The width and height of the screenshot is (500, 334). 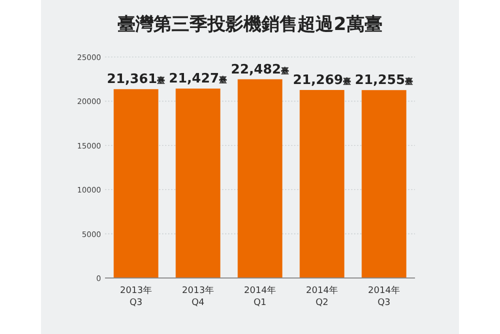 What do you see at coordinates (384, 80) in the screenshot?
I see `data-label: 21,255臺` at bounding box center [384, 80].